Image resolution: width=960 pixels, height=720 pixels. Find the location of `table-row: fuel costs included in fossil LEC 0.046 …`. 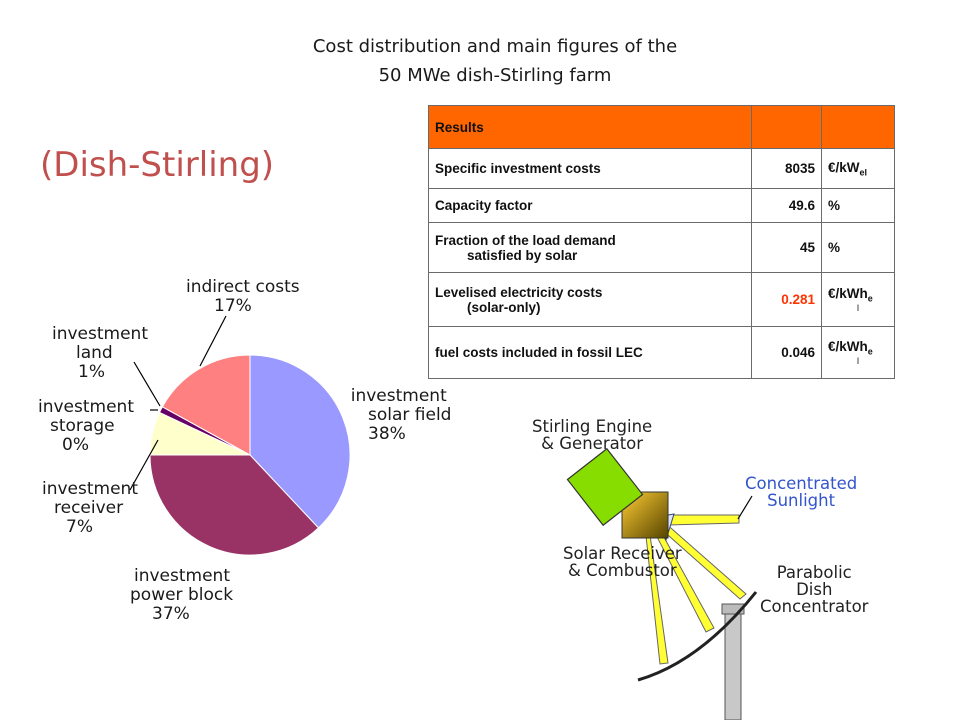

table-row: fuel costs included in fossil LEC 0.046 … is located at coordinates (661, 352).